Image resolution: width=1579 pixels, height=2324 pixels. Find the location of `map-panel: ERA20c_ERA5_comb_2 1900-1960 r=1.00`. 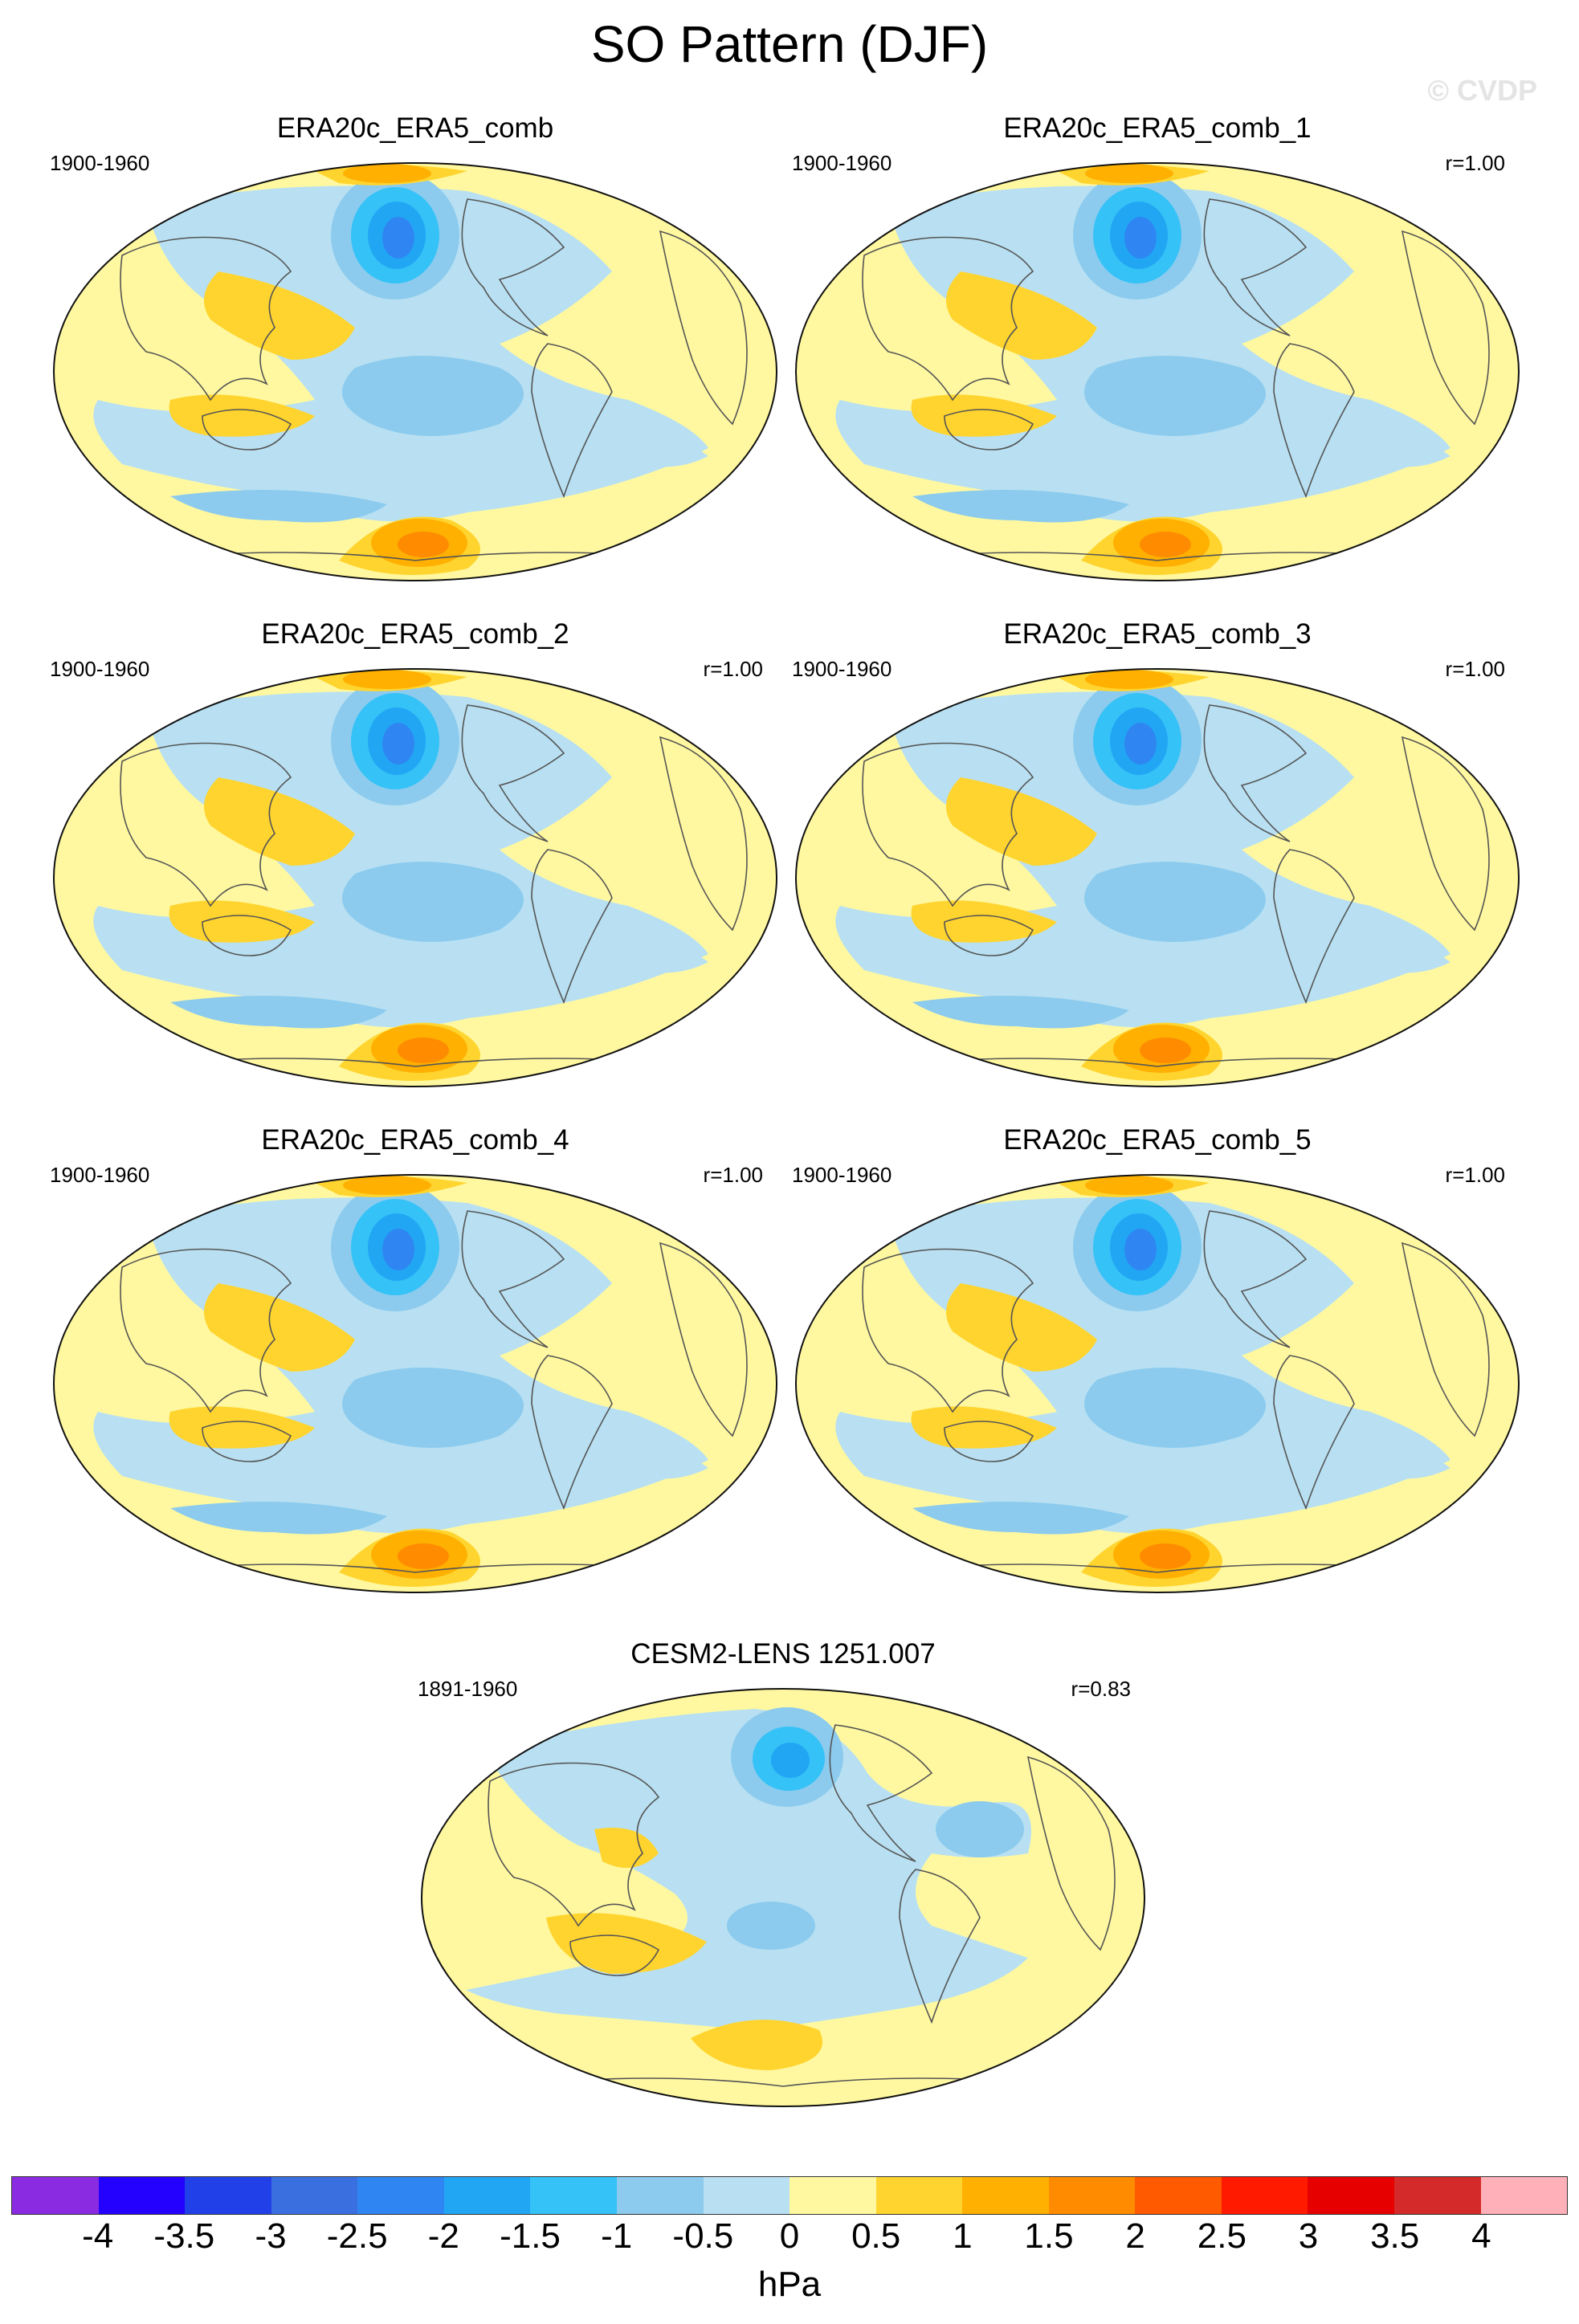

map-panel: ERA20c_ERA5_comb_2 1900-1960 r=1.00 is located at coordinates (415, 855).